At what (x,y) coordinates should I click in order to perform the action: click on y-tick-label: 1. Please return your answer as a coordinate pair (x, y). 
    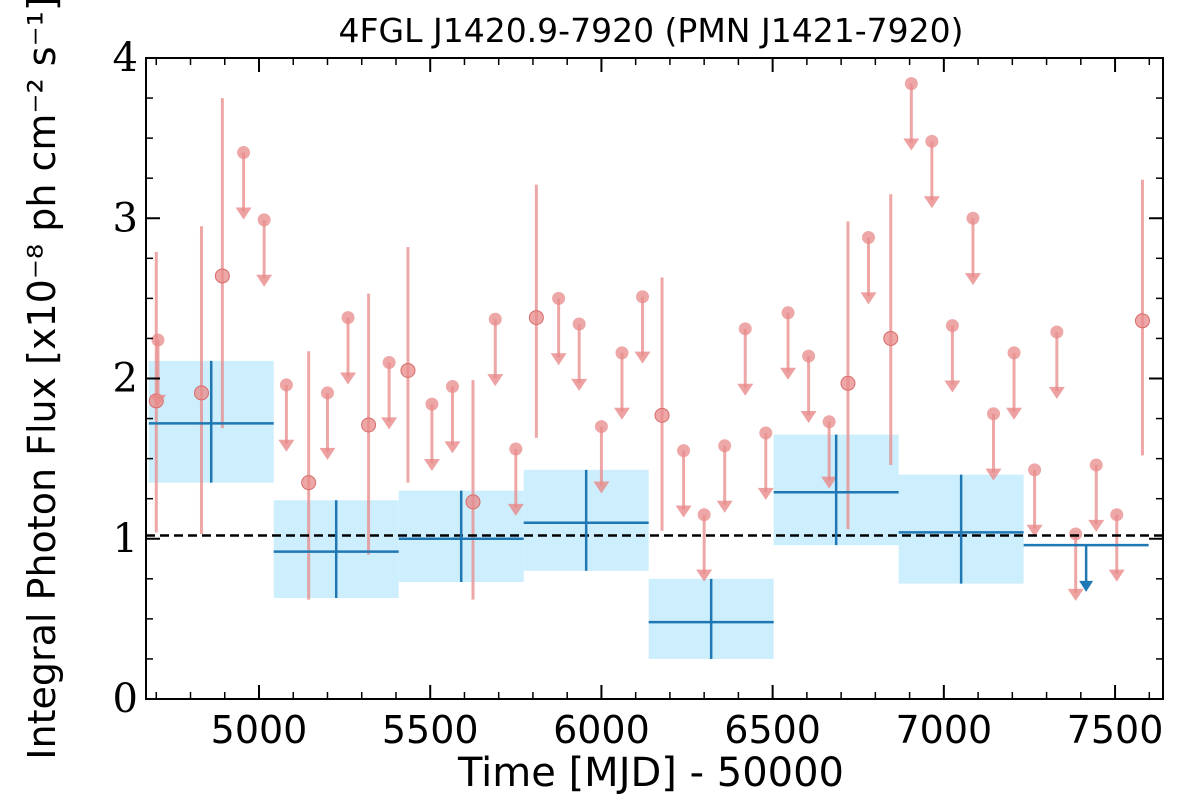
    Looking at the image, I should click on (125, 539).